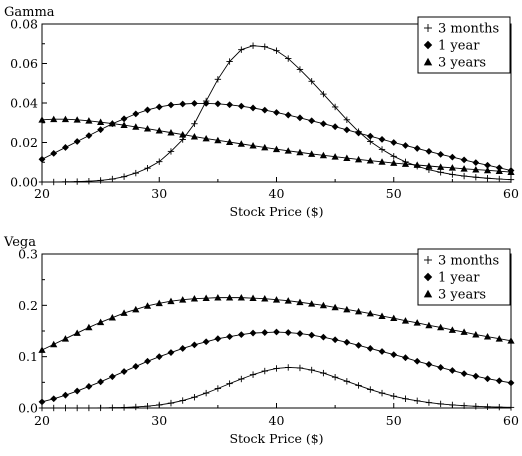 The image size is (522, 456). Describe the element at coordinates (464, 277) in the screenshot. I see `legend-box` at that location.